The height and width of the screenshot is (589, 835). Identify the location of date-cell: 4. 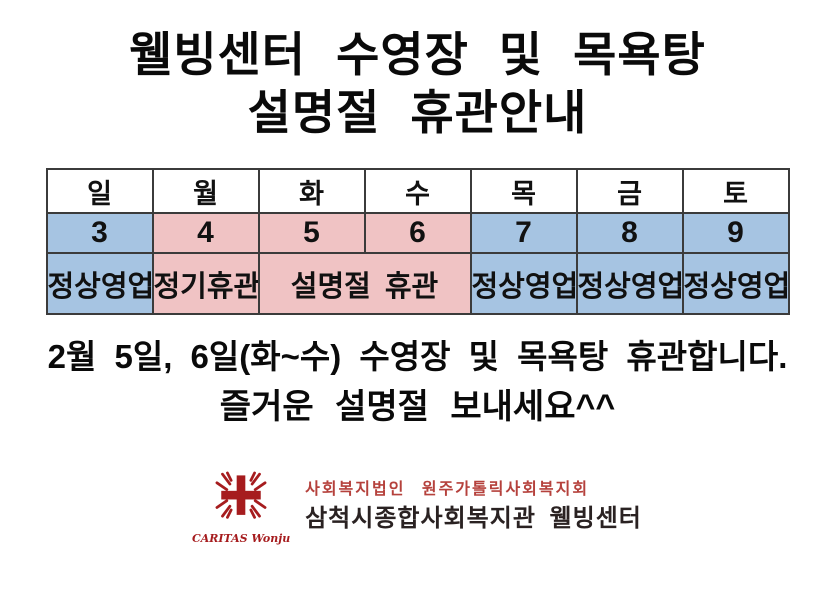
(205, 233).